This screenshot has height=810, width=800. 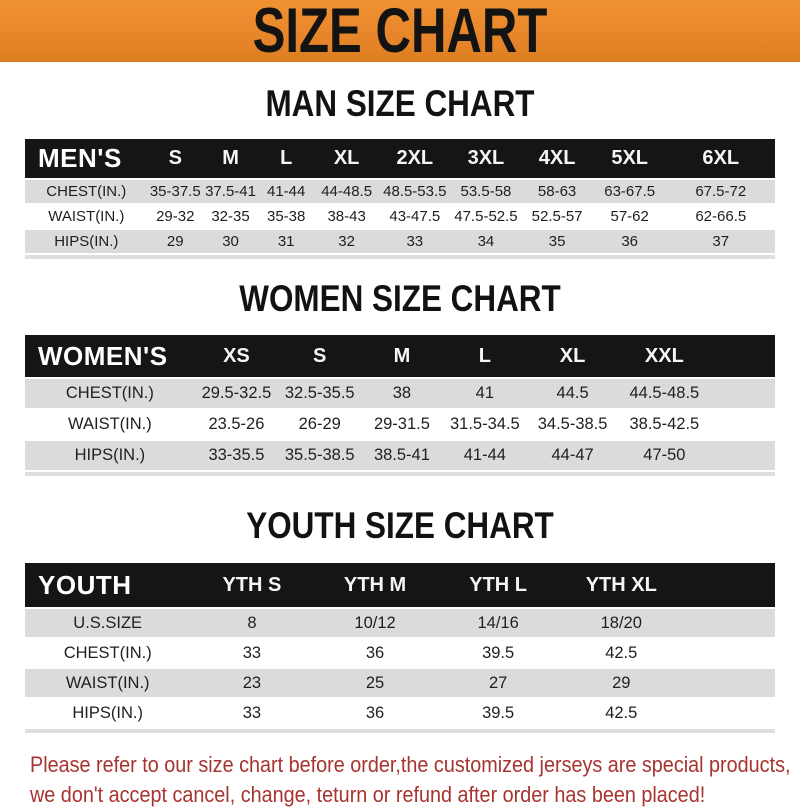 I want to click on size-column-header: 4XL, so click(x=557, y=158).